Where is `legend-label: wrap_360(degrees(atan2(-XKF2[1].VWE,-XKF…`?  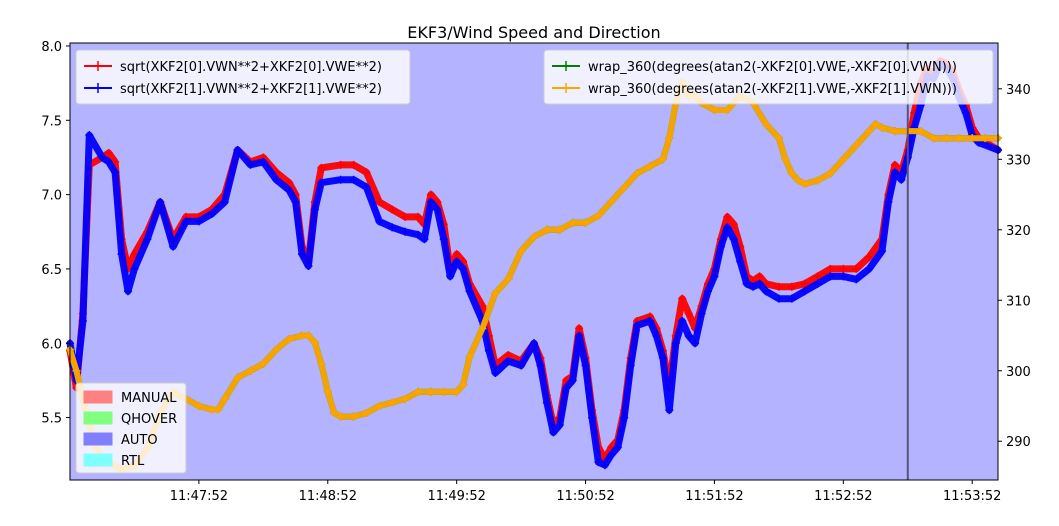
legend-label: wrap_360(degrees(atan2(-XKF2[1].VWE,-XKF… is located at coordinates (772, 89).